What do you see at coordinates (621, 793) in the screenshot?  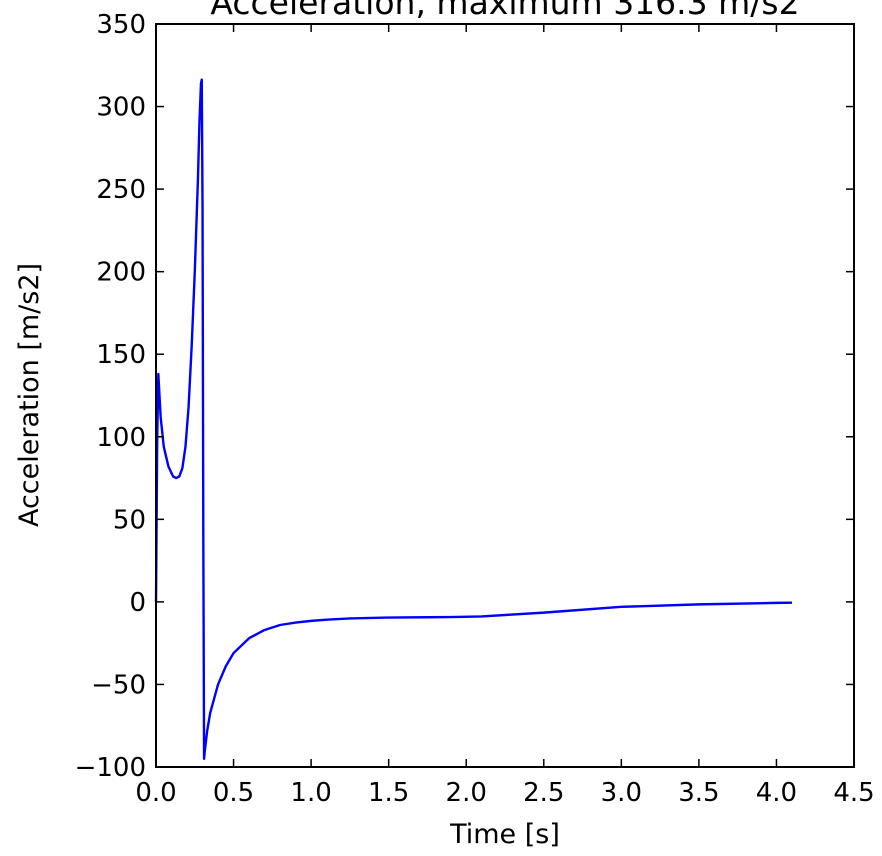 I see `x-tick-label: 3.0` at bounding box center [621, 793].